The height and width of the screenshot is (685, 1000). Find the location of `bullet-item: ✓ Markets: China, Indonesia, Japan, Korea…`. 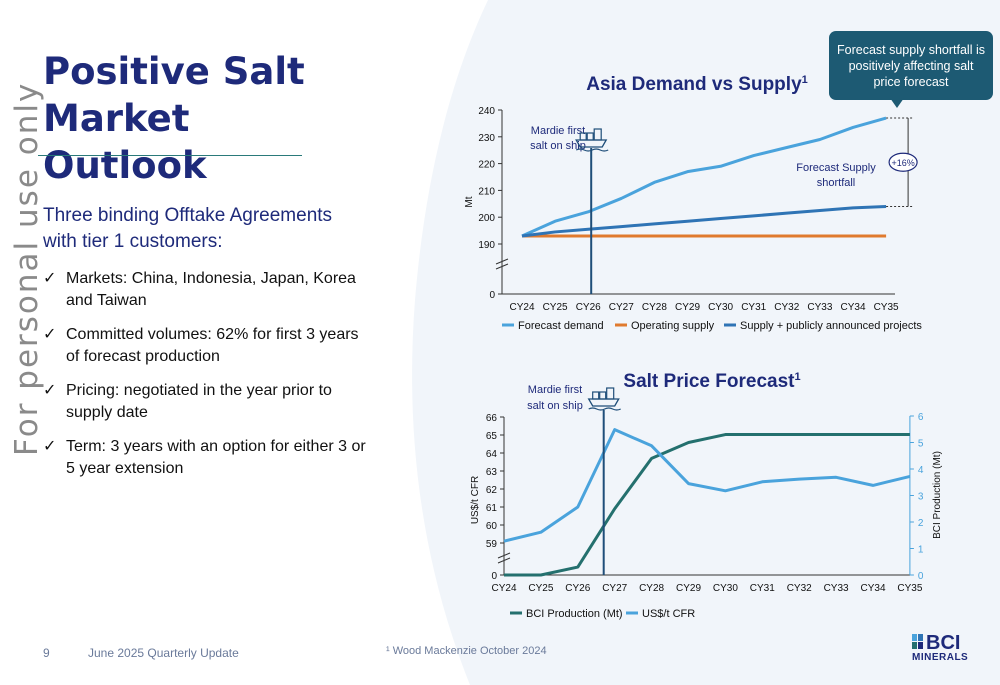

bullet-item: ✓ Markets: China, Indonesia, Japan, Korea… is located at coordinates (208, 290).